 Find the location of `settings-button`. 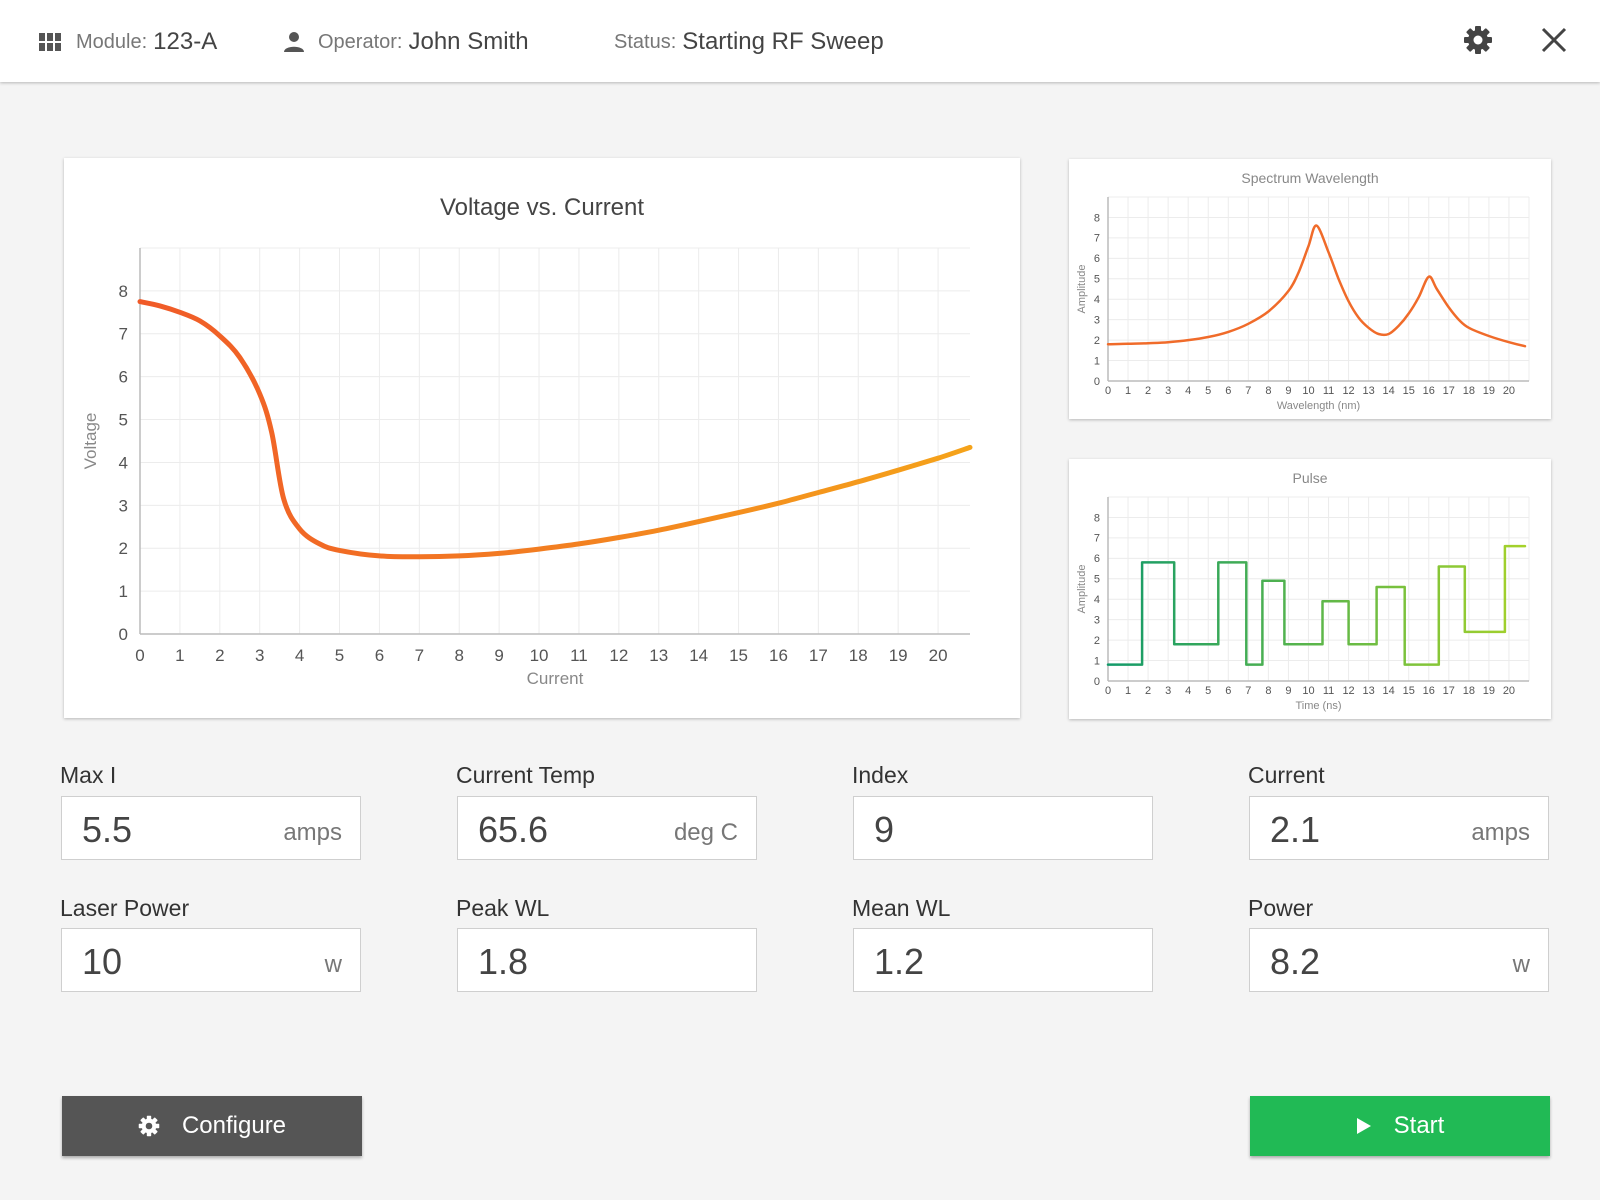

settings-button is located at coordinates (1478, 42).